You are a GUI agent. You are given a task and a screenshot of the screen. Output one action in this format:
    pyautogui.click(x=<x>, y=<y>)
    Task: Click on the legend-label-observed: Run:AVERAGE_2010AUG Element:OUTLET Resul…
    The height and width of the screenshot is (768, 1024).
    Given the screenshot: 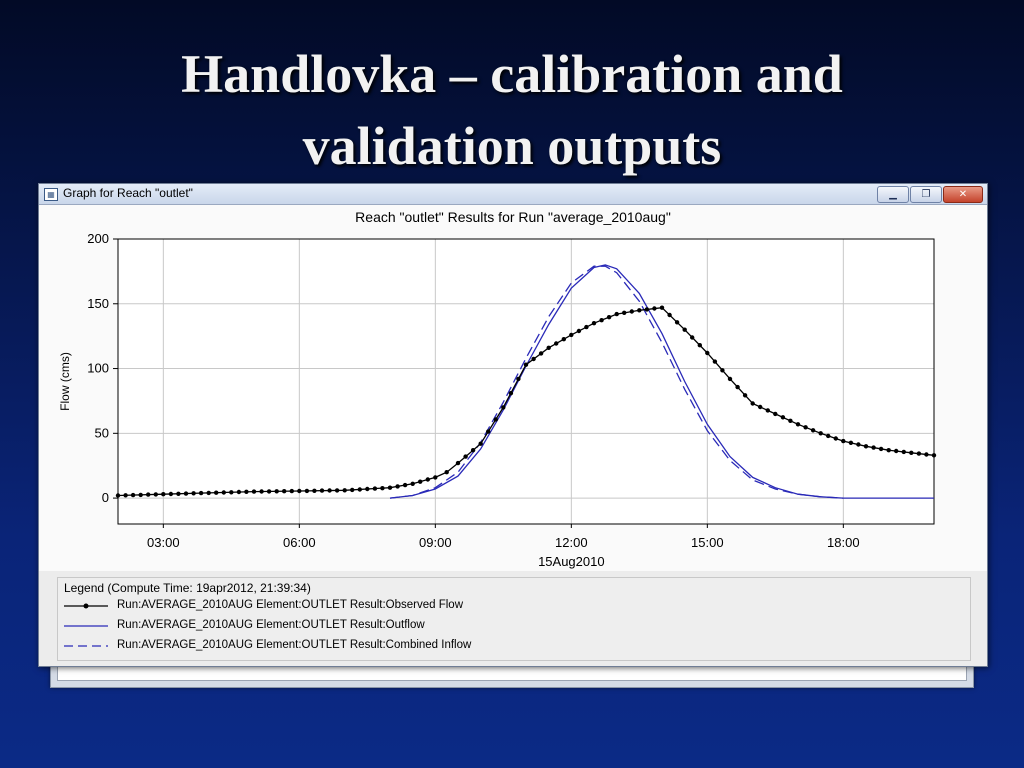 What is the action you would take?
    pyautogui.click(x=290, y=605)
    